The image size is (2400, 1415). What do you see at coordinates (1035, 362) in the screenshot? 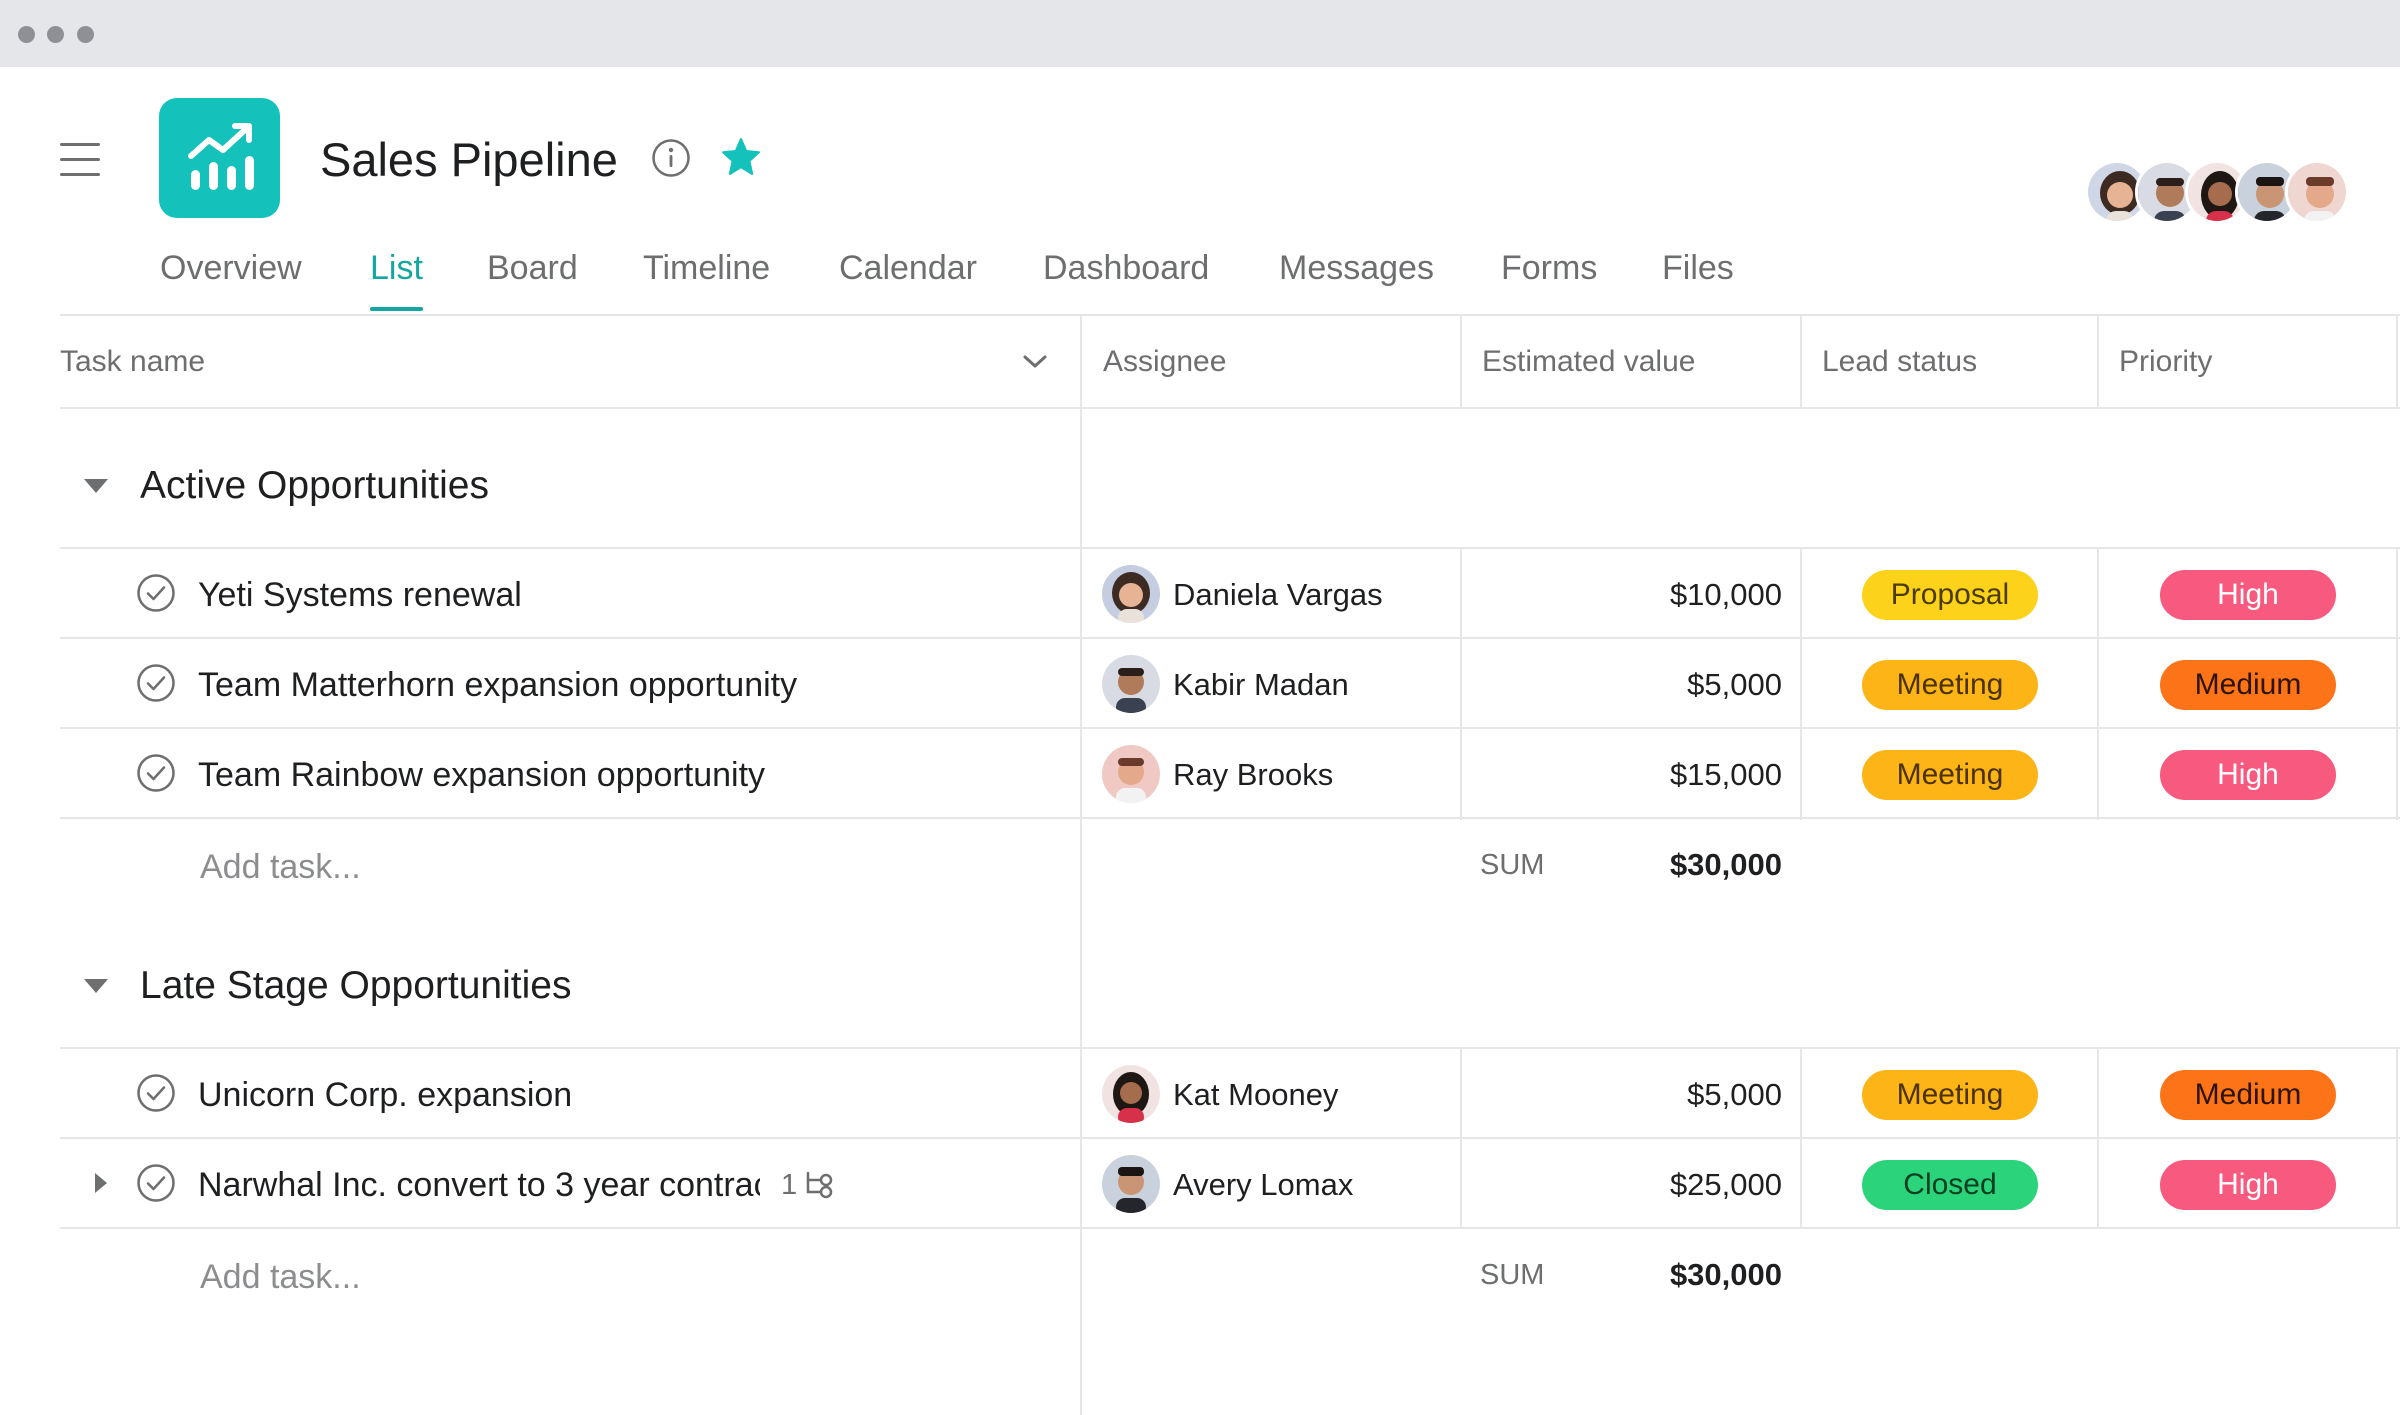
I see `chevron-down-icon` at bounding box center [1035, 362].